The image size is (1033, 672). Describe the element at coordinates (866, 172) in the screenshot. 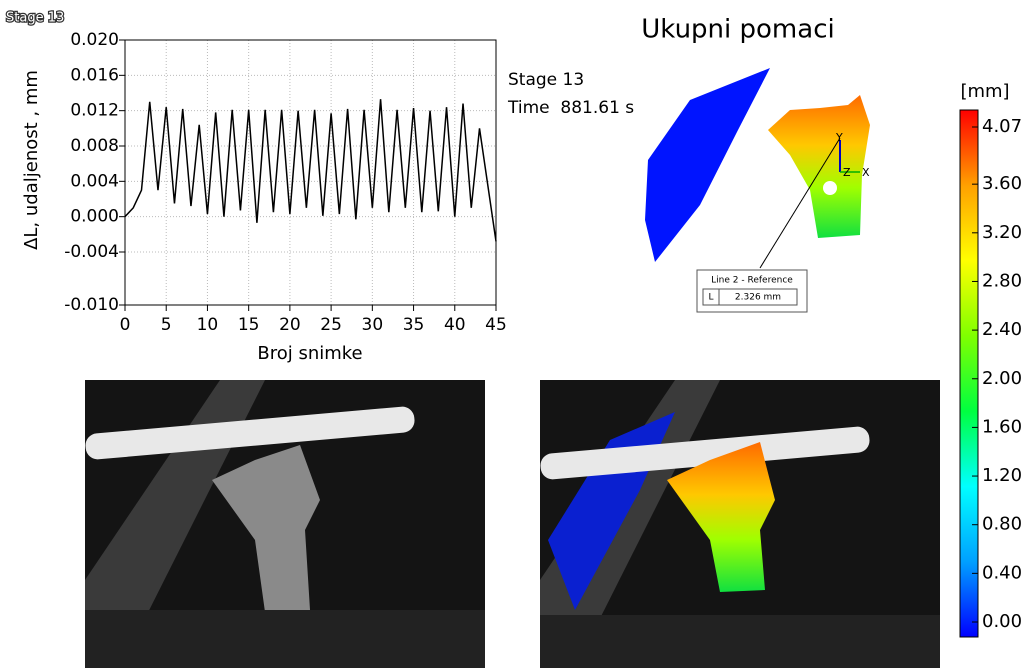

I see `axis-x: X` at that location.